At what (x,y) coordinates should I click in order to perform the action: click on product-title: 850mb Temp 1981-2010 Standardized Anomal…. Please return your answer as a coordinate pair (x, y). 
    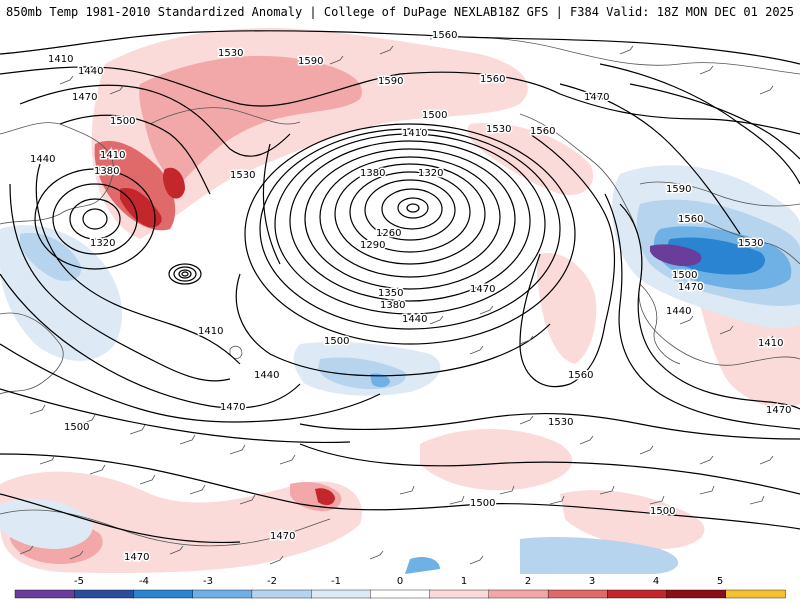
    Looking at the image, I should click on (252, 12).